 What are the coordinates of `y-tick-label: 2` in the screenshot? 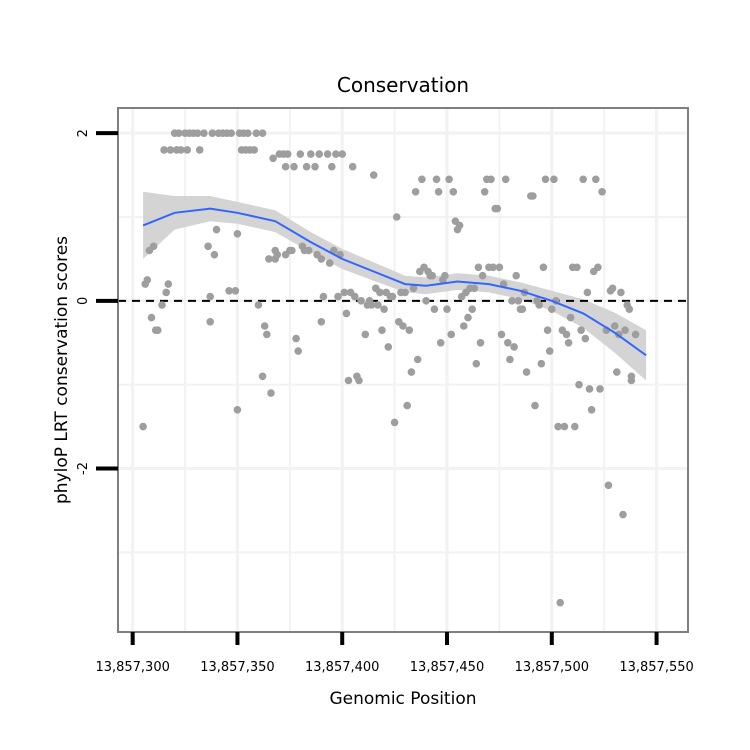 It's located at (83, 133).